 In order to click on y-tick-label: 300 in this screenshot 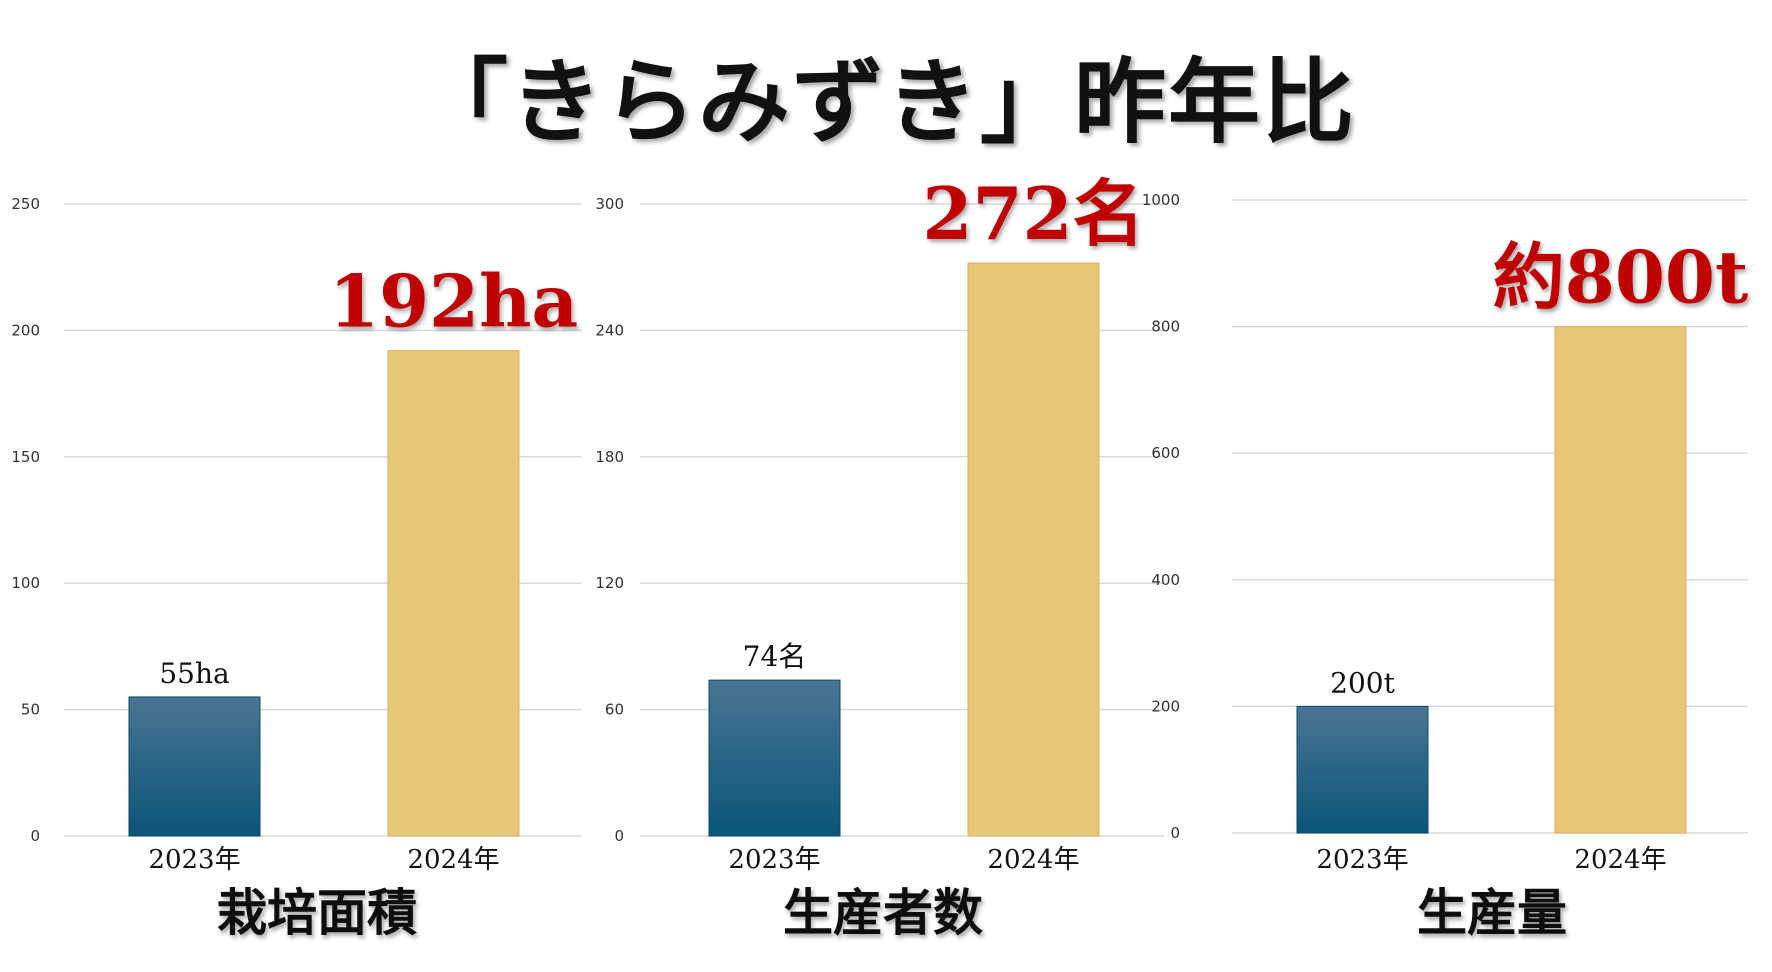, I will do `click(609, 204)`.